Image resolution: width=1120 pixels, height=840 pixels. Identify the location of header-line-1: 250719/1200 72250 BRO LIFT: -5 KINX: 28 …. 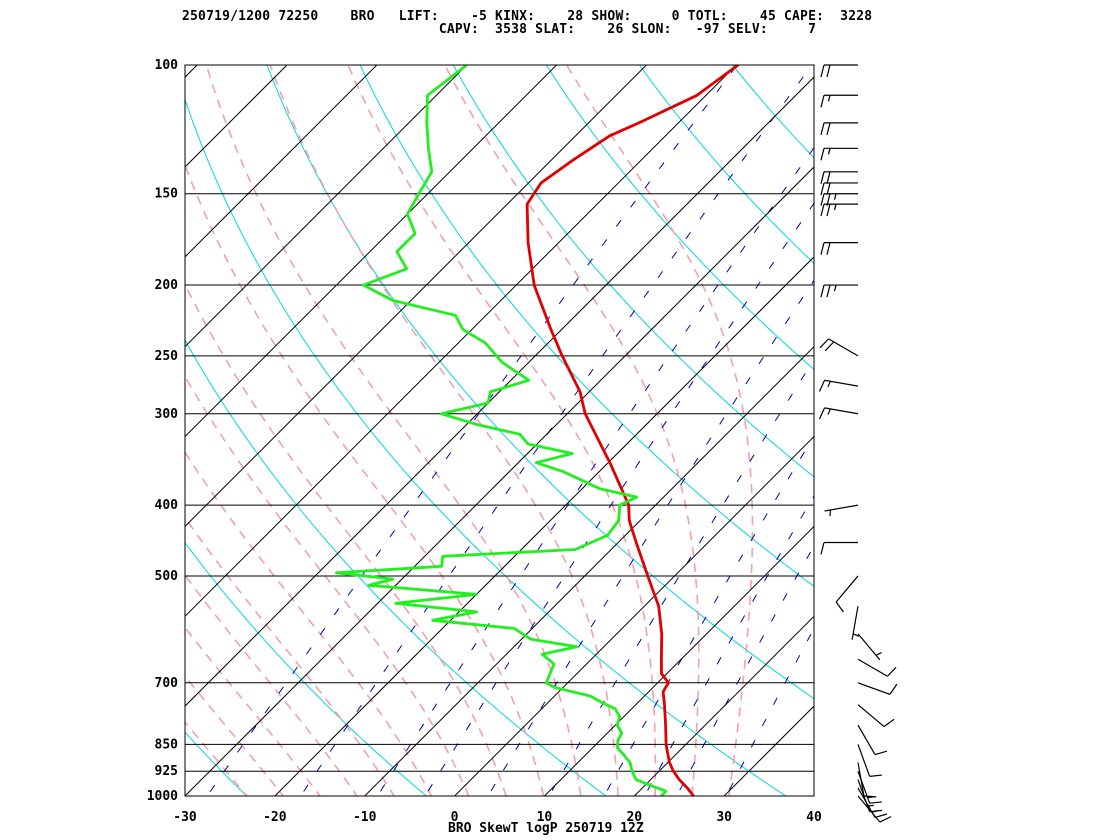
(527, 16).